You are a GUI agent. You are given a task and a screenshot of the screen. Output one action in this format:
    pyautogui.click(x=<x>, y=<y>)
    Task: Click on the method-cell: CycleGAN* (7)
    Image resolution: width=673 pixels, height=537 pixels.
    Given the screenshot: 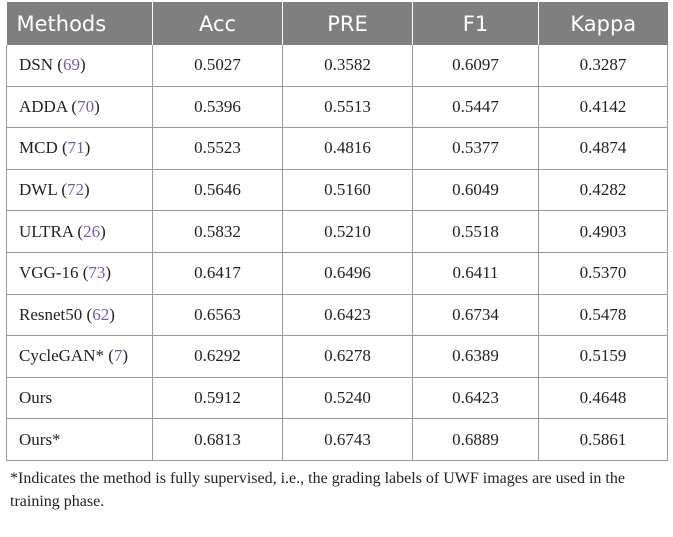 What is the action you would take?
    pyautogui.click(x=79, y=356)
    